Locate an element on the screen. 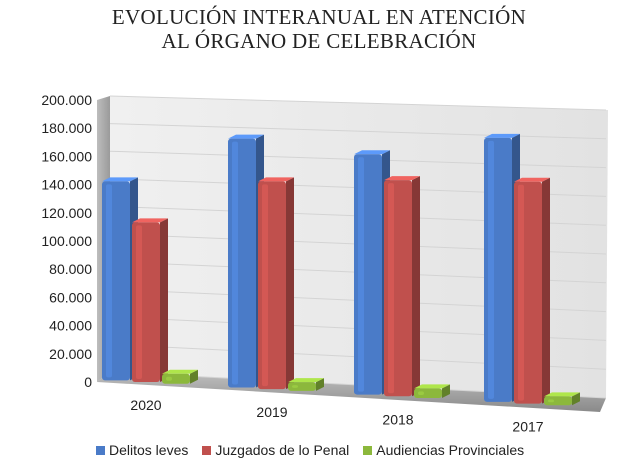 The width and height of the screenshot is (638, 465). x-tick-label: 2020 is located at coordinates (145, 405).